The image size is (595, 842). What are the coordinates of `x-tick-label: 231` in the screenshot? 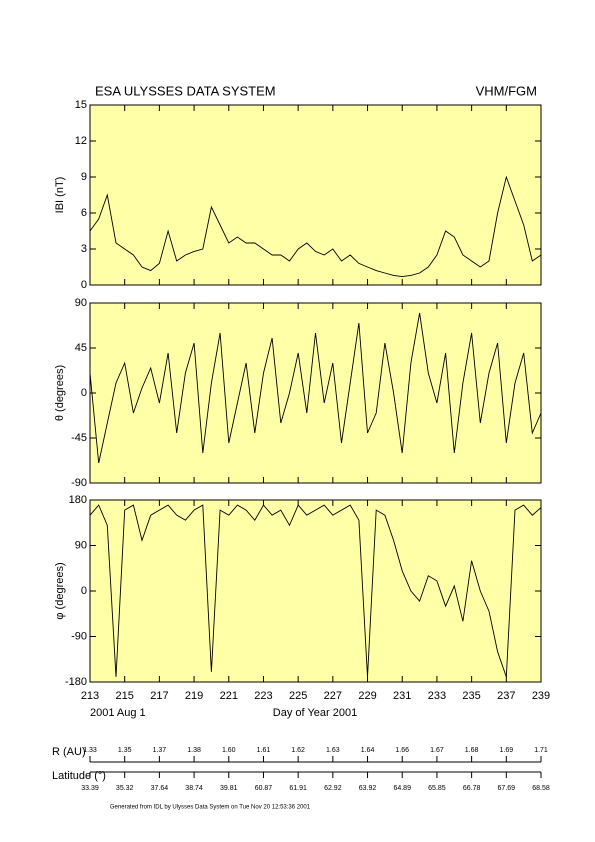 It's located at (402, 696).